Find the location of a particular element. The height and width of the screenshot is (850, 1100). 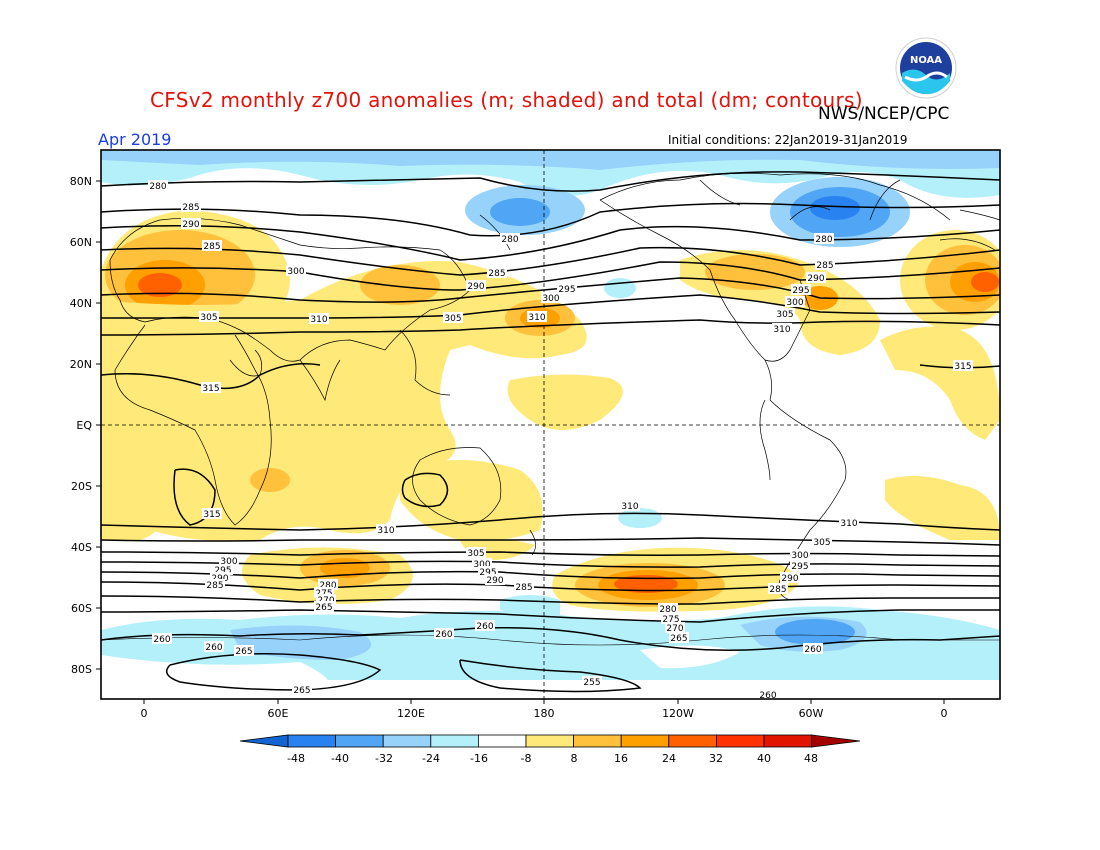

latitude-axis: 80N 60N 40N 20N EQ 20S 40S 60S 80S is located at coordinates (85, 425).